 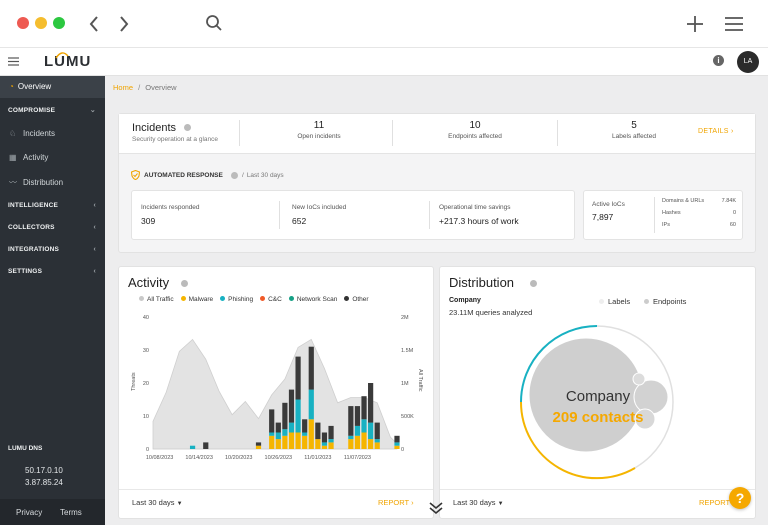 What do you see at coordinates (596, 402) in the screenshot?
I see `distribution-bubble-chart` at bounding box center [596, 402].